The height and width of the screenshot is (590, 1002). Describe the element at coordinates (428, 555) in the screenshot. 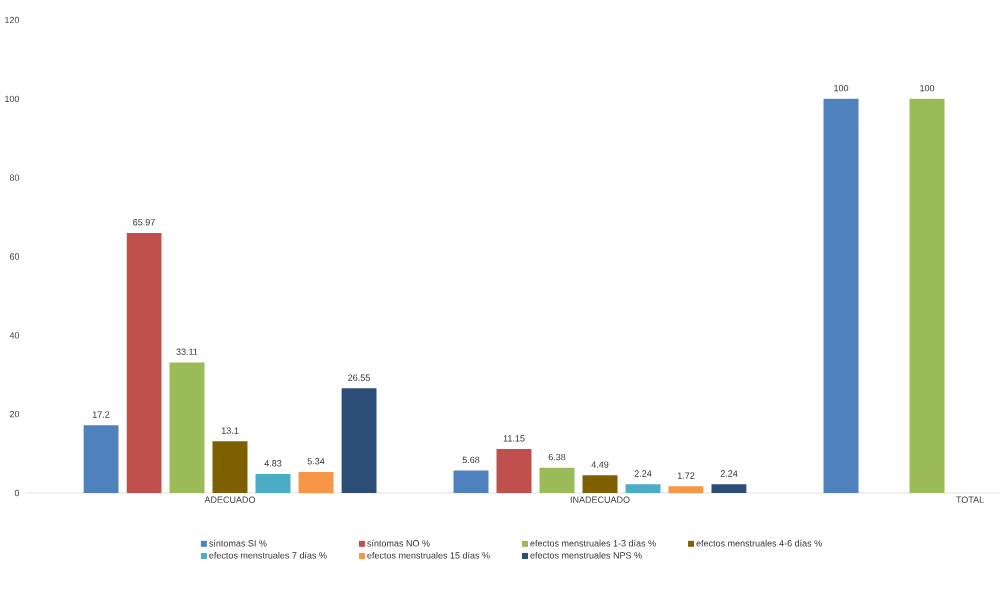

I see `legend-label: efectos menstruales 15 días %` at that location.